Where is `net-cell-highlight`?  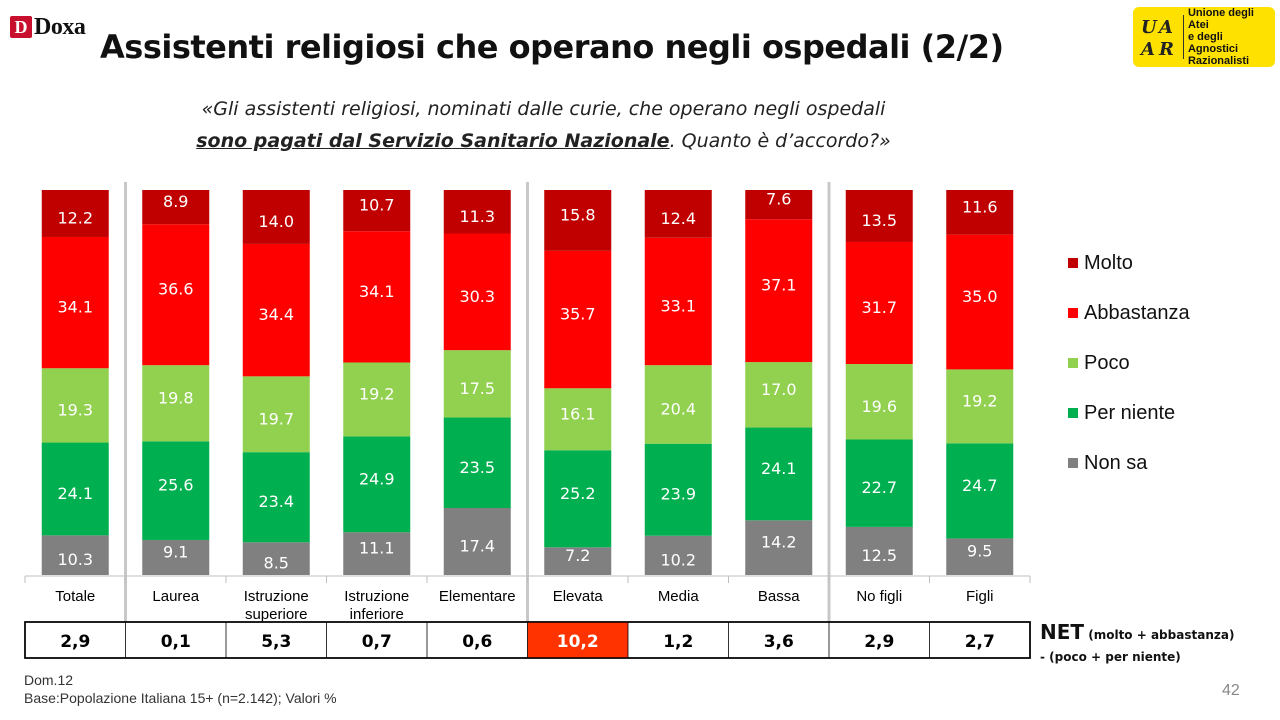 net-cell-highlight is located at coordinates (577, 640).